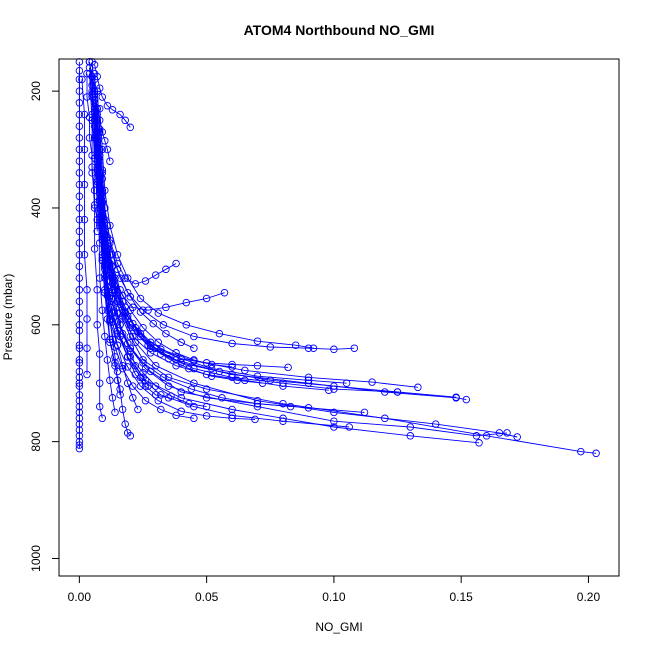 This screenshot has width=650, height=650. What do you see at coordinates (462, 597) in the screenshot?
I see `x-tick-label: 0.15` at bounding box center [462, 597].